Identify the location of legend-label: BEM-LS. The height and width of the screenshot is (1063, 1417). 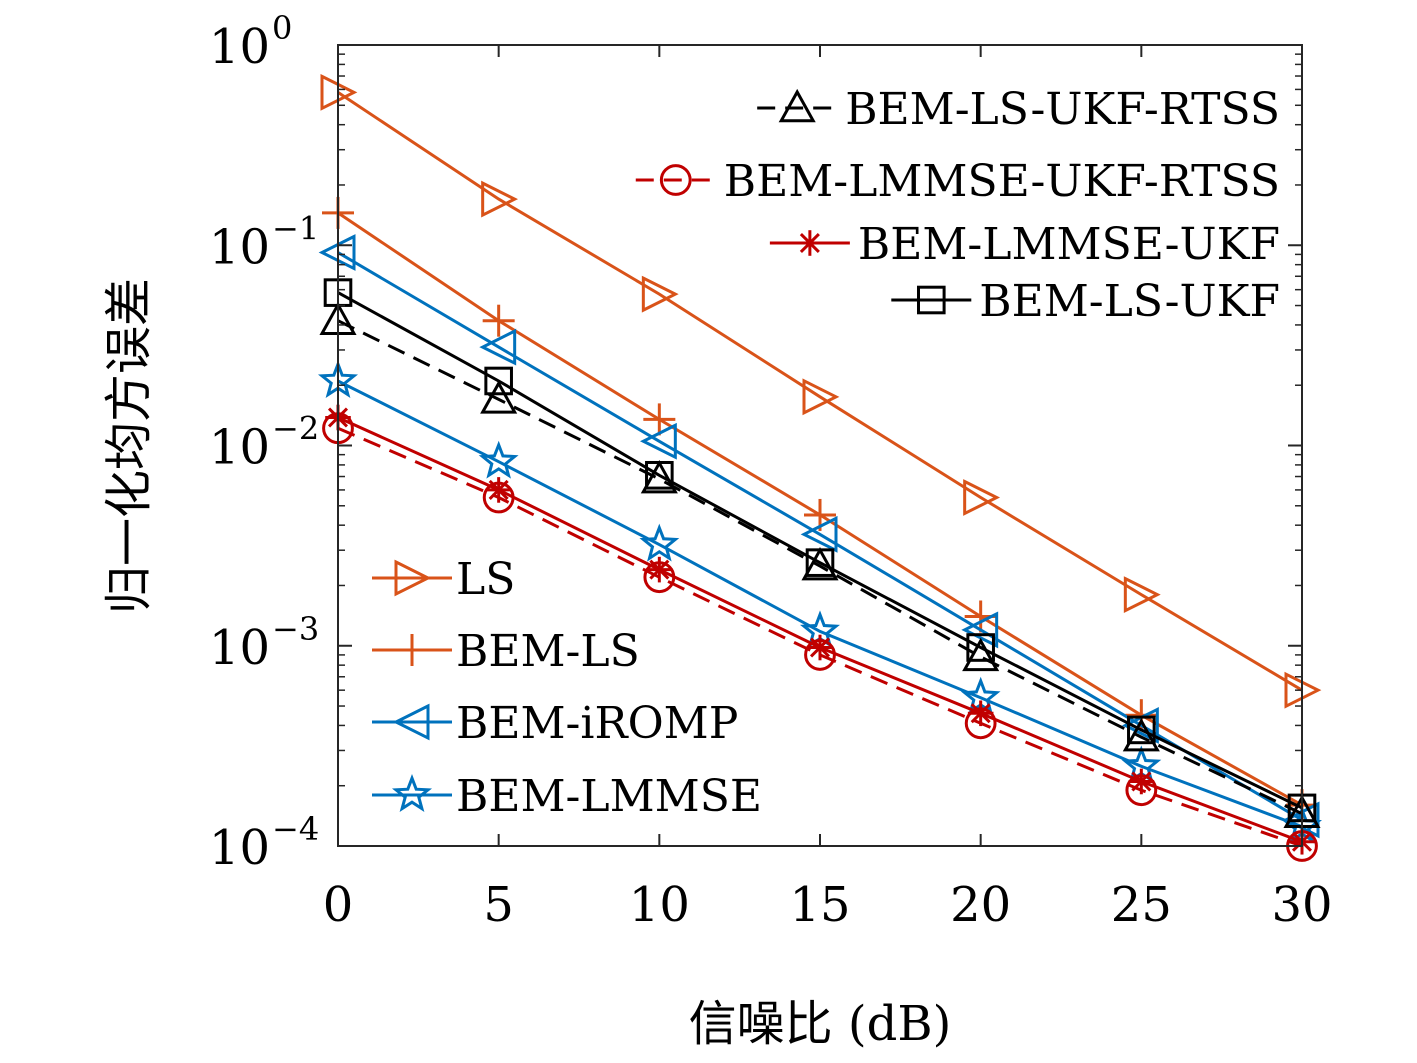
(548, 651).